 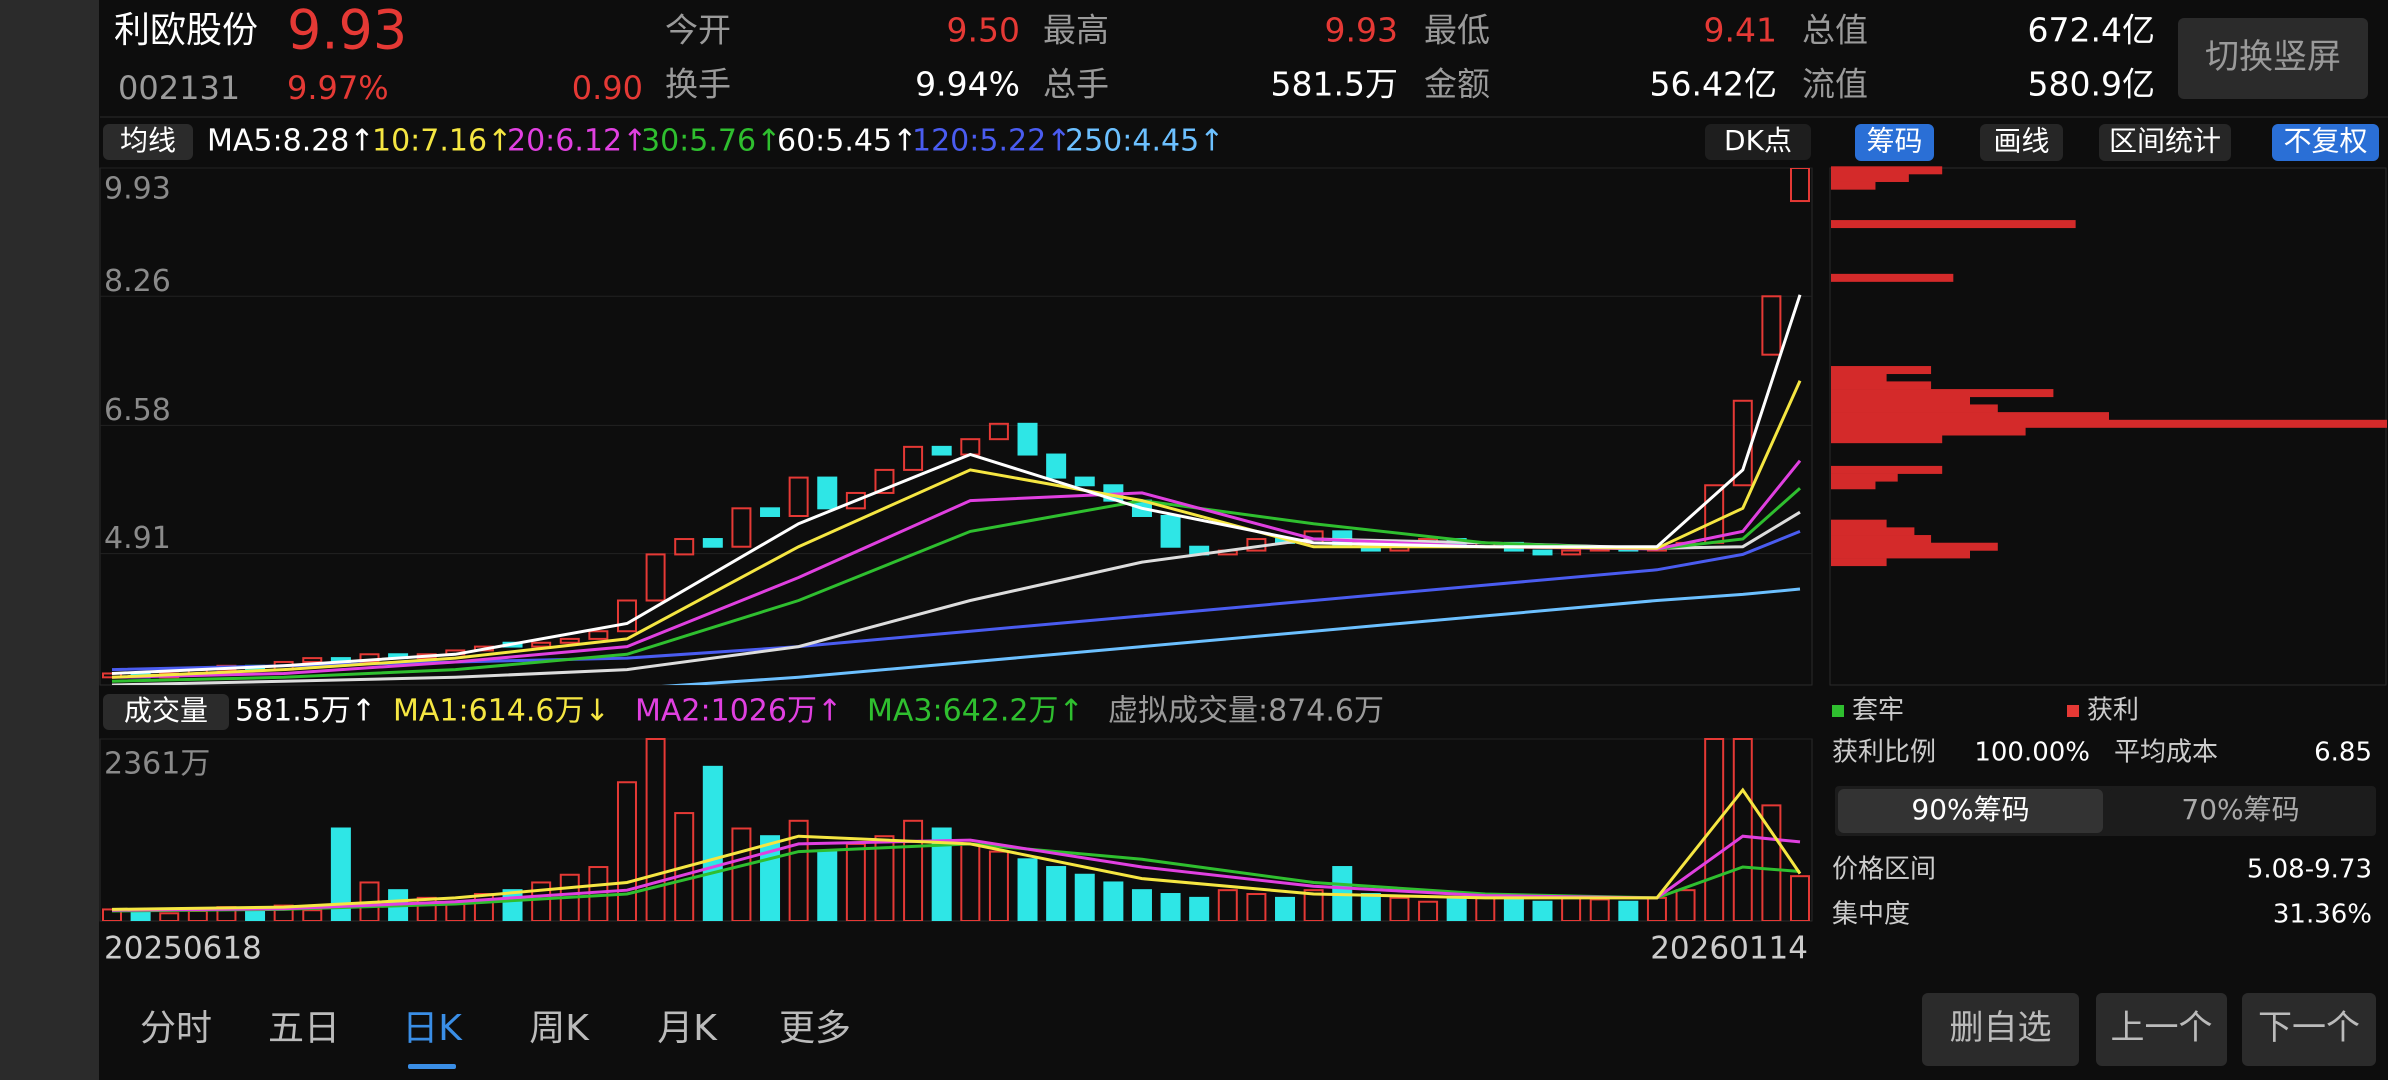 I want to click on switch-button-bg, so click(x=2273, y=58).